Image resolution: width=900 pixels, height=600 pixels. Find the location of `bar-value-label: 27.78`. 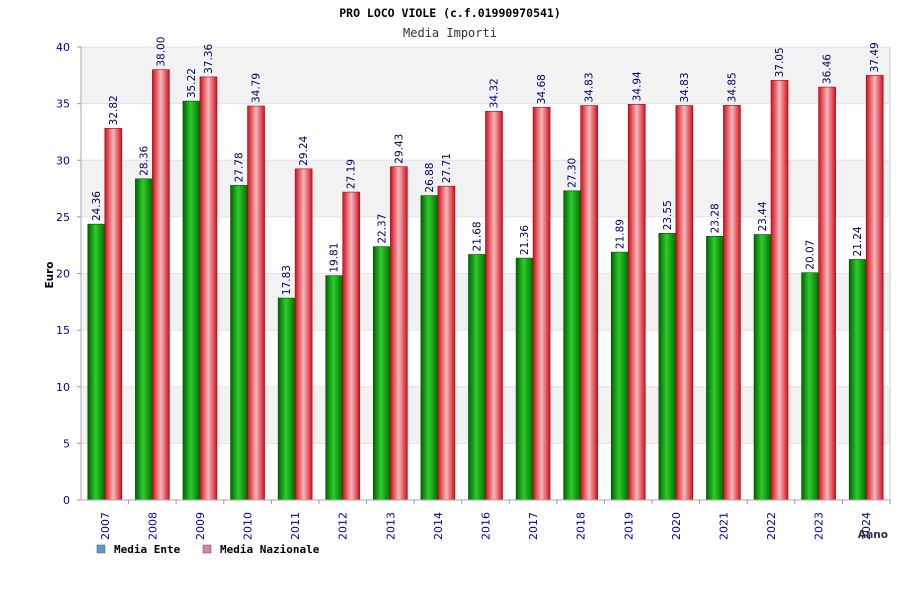

bar-value-label: 27.78 is located at coordinates (240, 167).